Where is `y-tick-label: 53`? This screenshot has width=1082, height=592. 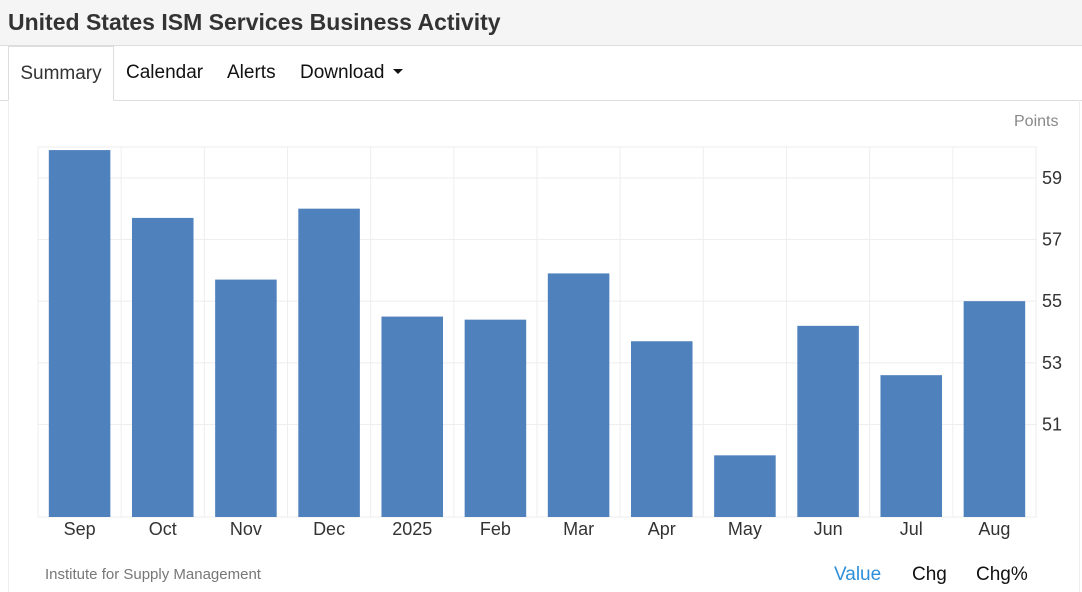 y-tick-label: 53 is located at coordinates (1052, 363).